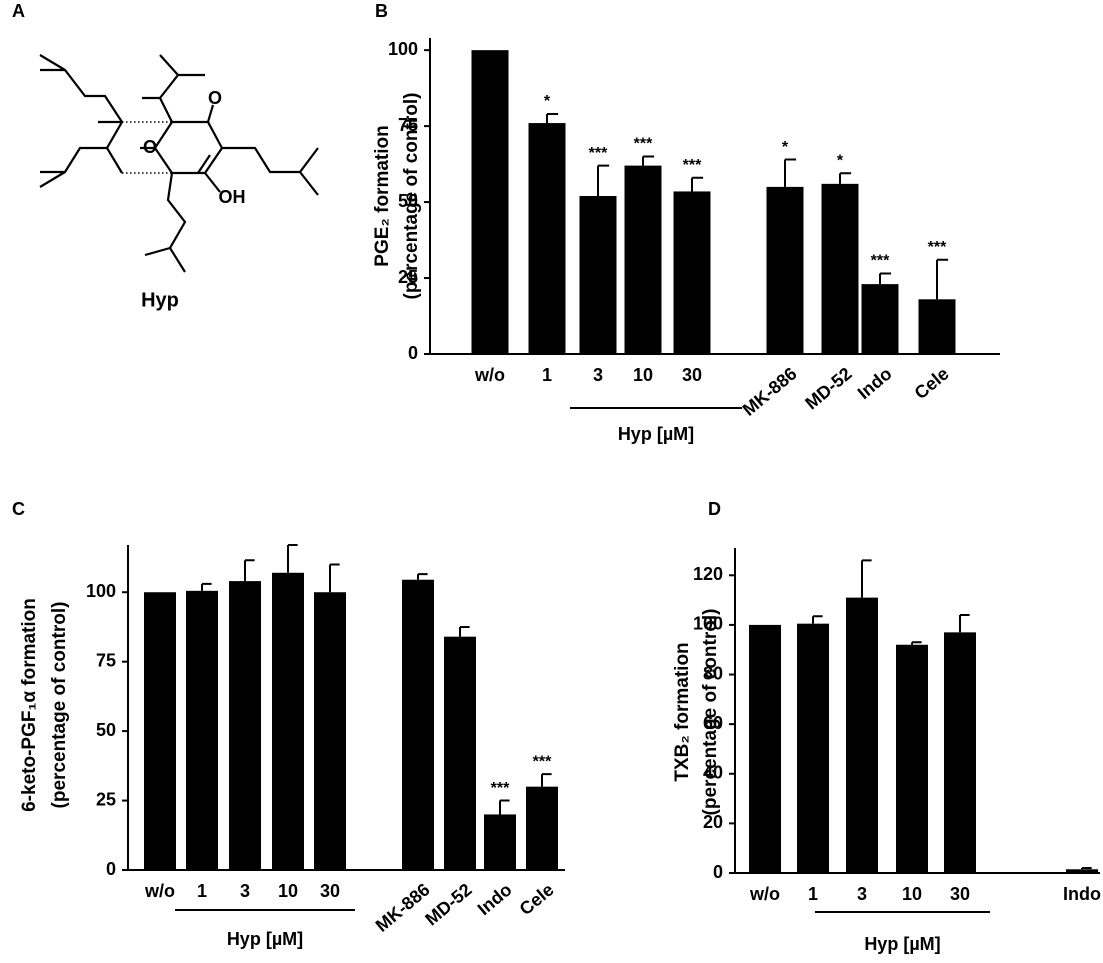 This screenshot has height=963, width=1103. I want to click on y-tick-label: 120, so click(708, 574).